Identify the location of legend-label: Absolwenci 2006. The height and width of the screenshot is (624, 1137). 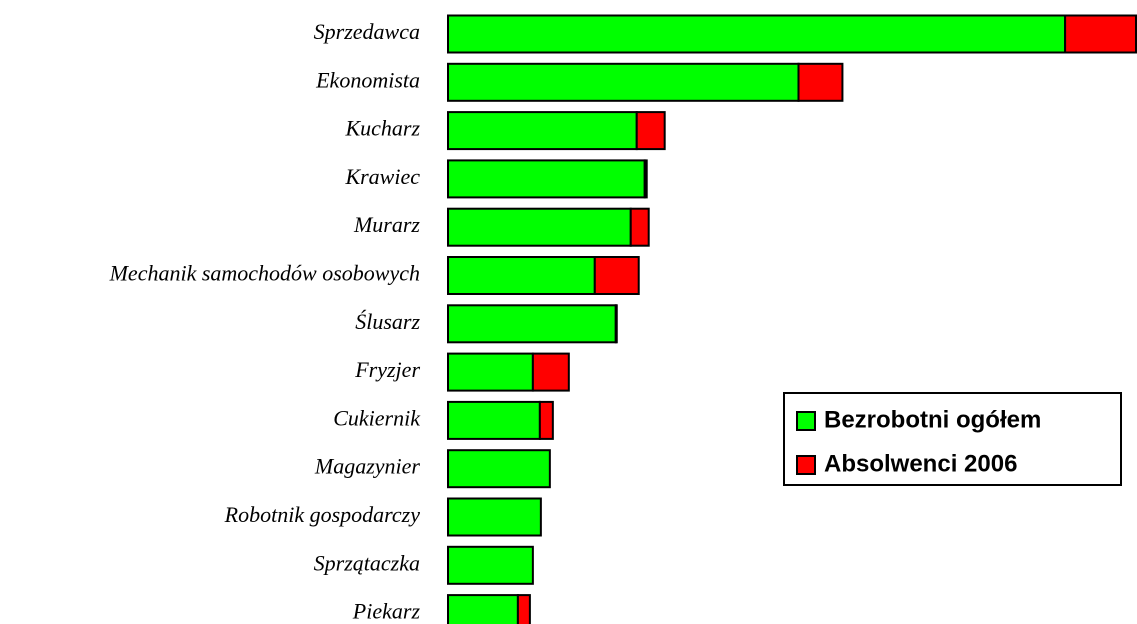
(920, 463).